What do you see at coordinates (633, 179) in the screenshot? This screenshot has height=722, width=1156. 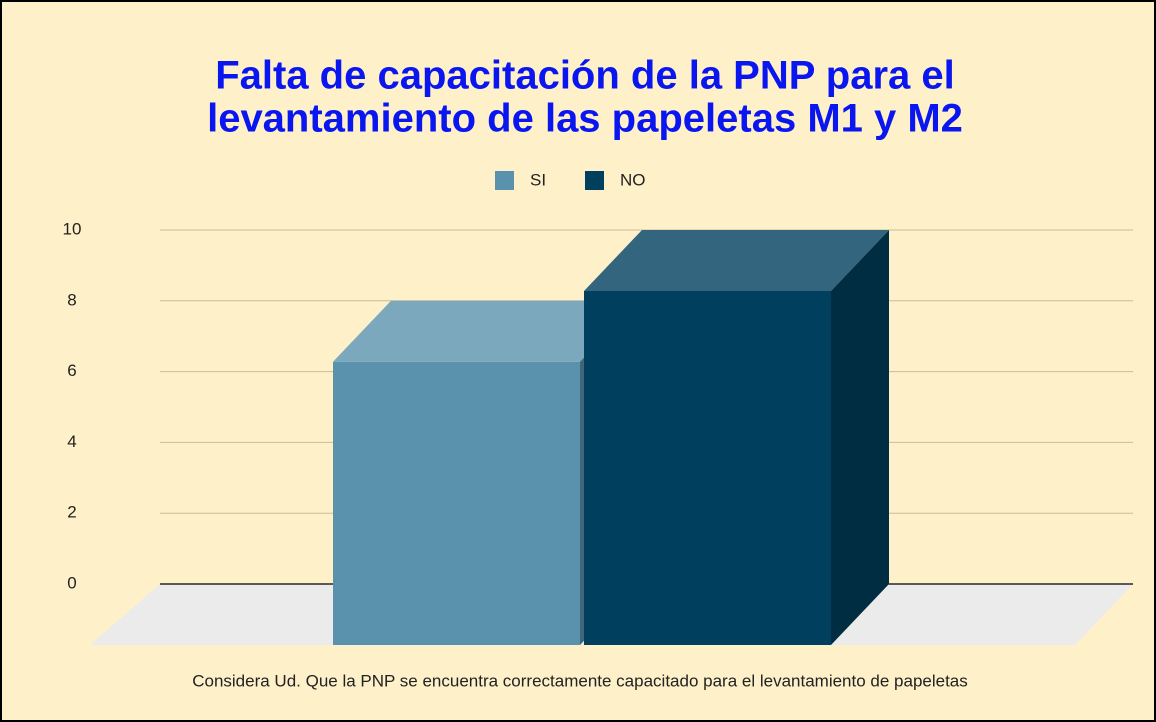 I see `legend-label: NO` at bounding box center [633, 179].